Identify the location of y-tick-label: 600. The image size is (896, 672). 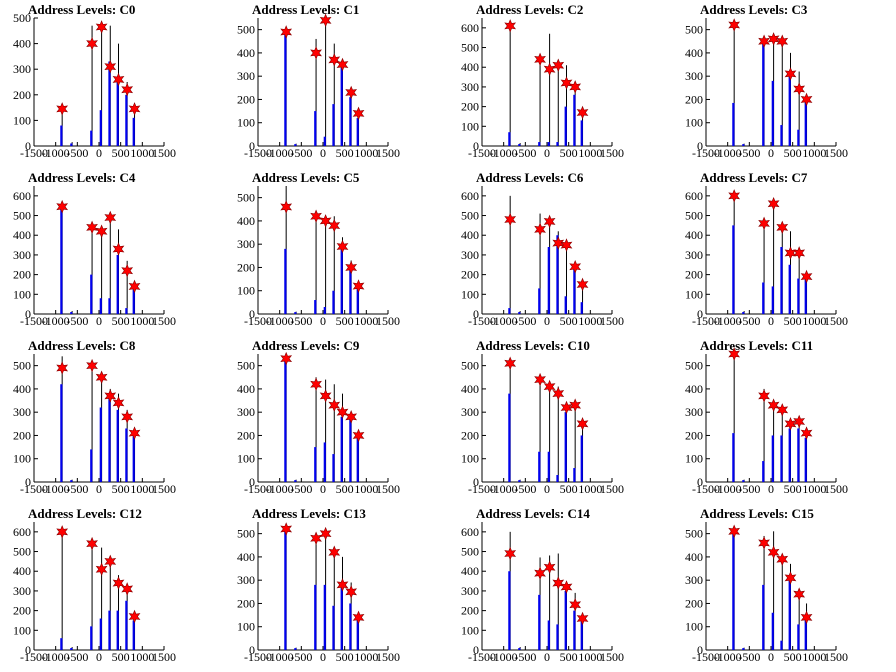
(470, 532).